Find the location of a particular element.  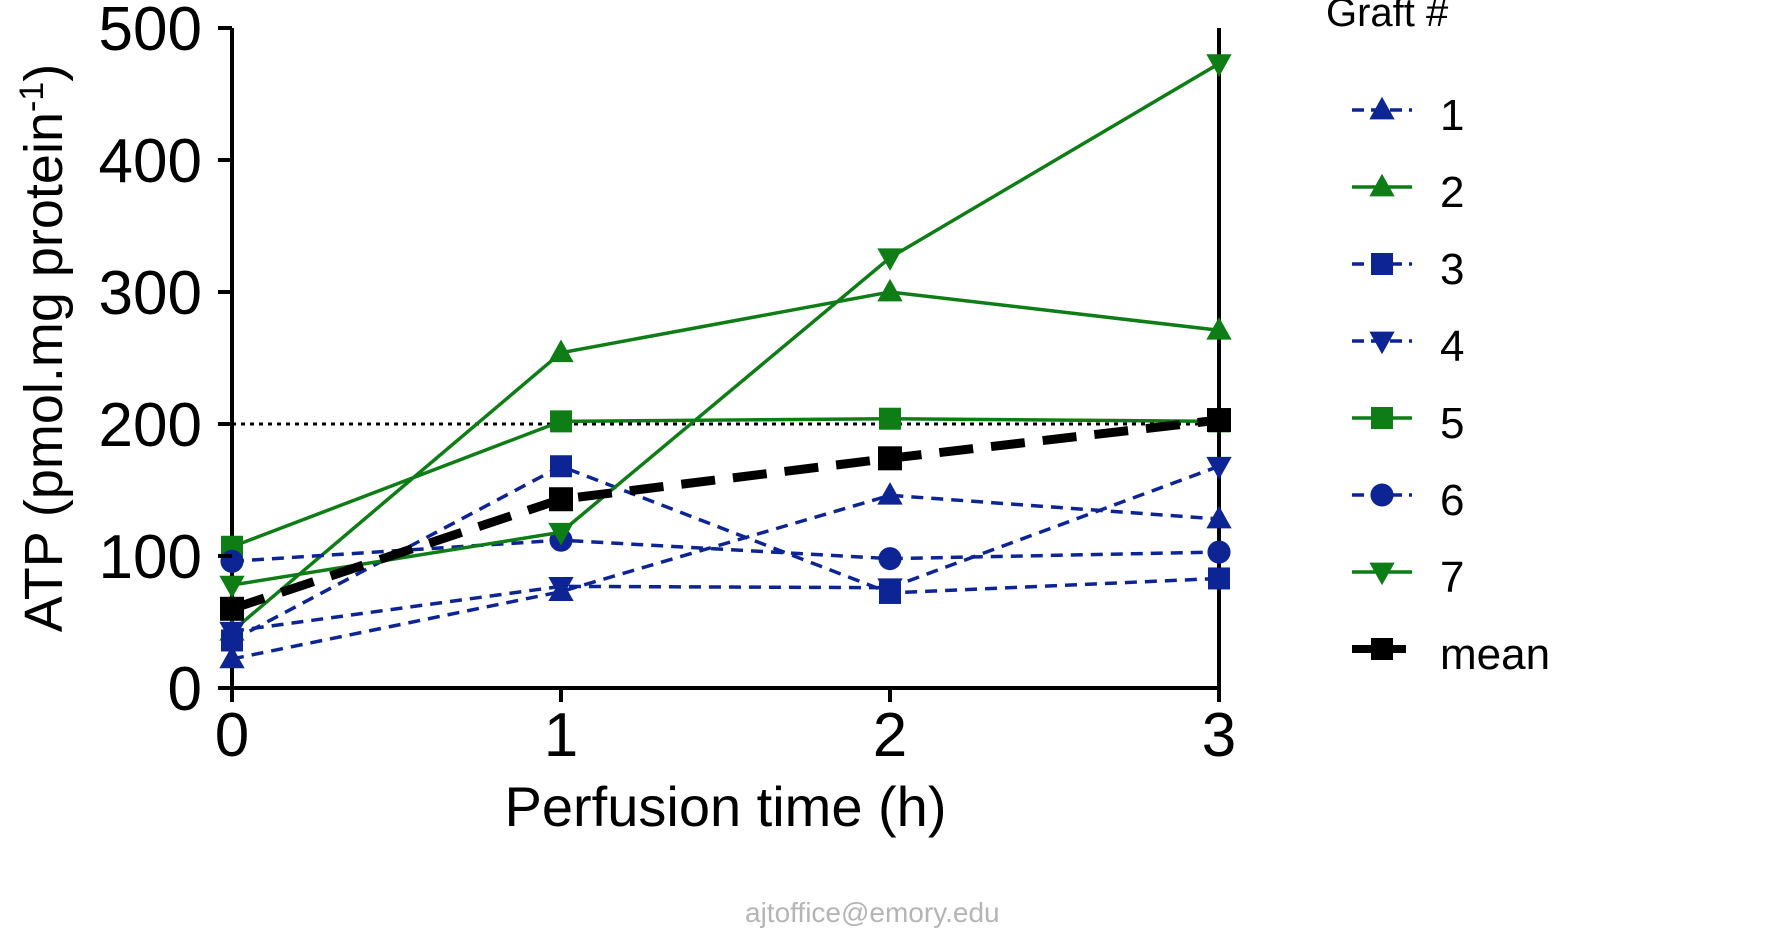

legend-item-2: 2 is located at coordinates (1408, 192).